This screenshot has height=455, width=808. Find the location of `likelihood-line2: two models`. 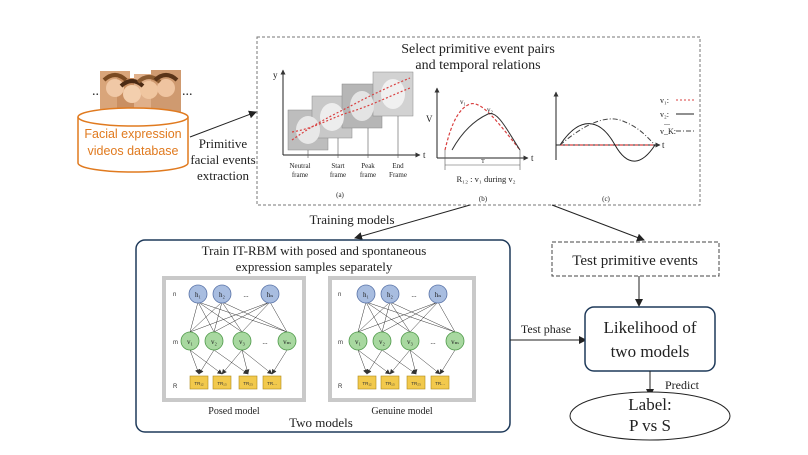

likelihood-line2: two models is located at coordinates (650, 351).